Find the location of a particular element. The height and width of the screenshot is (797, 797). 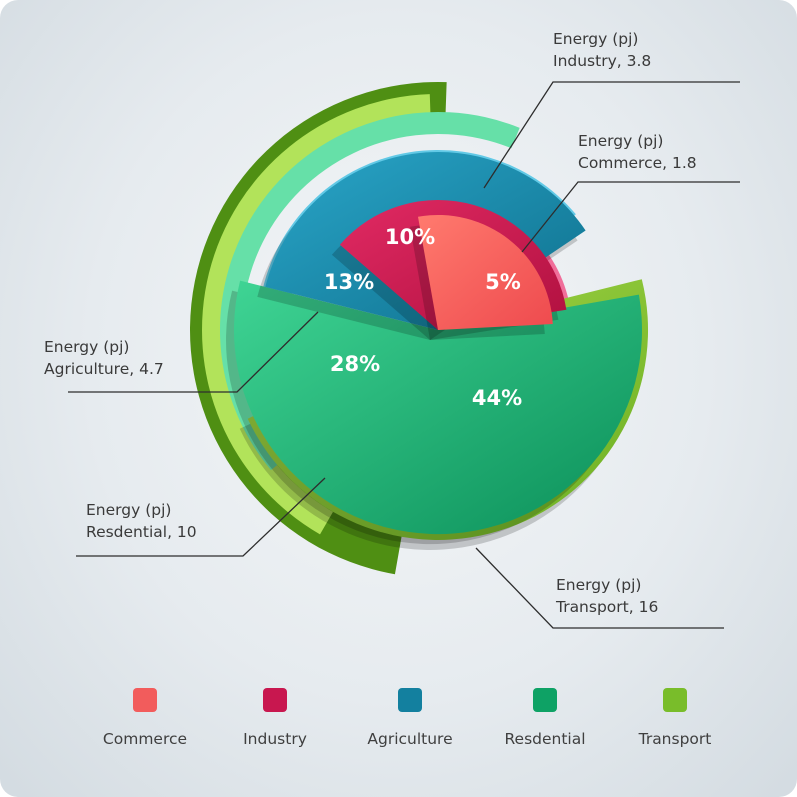

leader-line-agriculture is located at coordinates (193, 352).